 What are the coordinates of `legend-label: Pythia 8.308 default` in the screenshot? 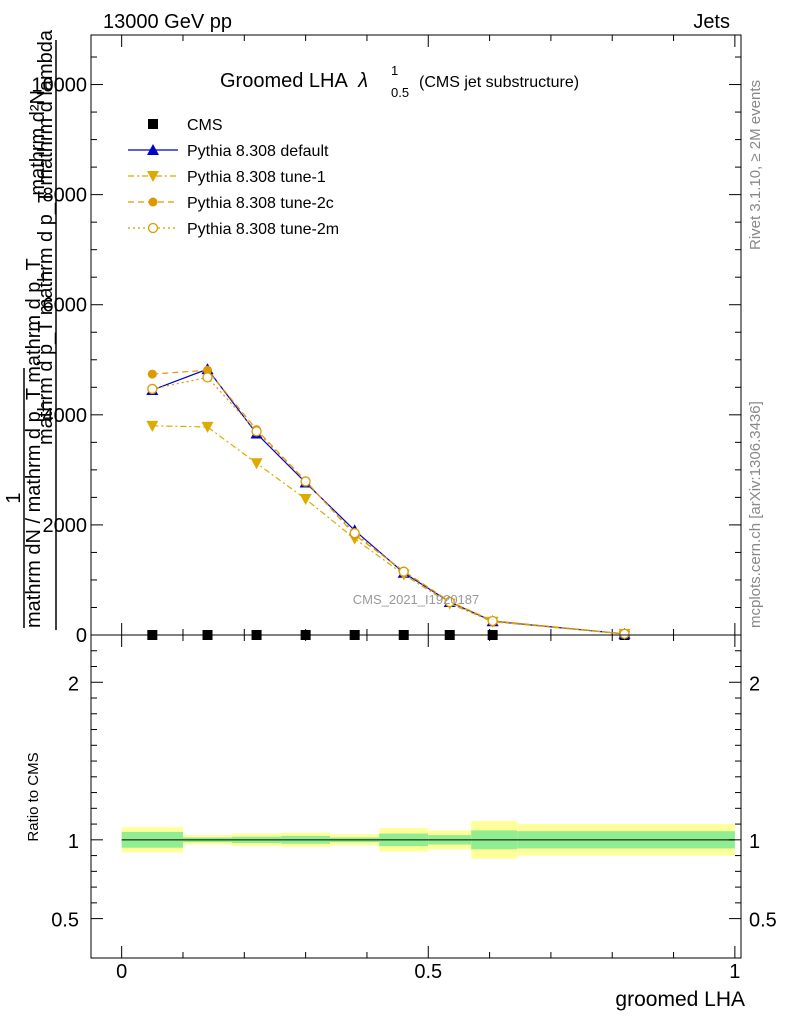 It's located at (258, 151).